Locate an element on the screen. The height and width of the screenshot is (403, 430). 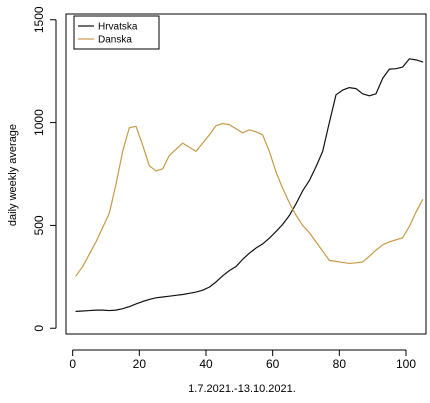
legend-label-hrvatska: Hrvatska is located at coordinates (118, 27).